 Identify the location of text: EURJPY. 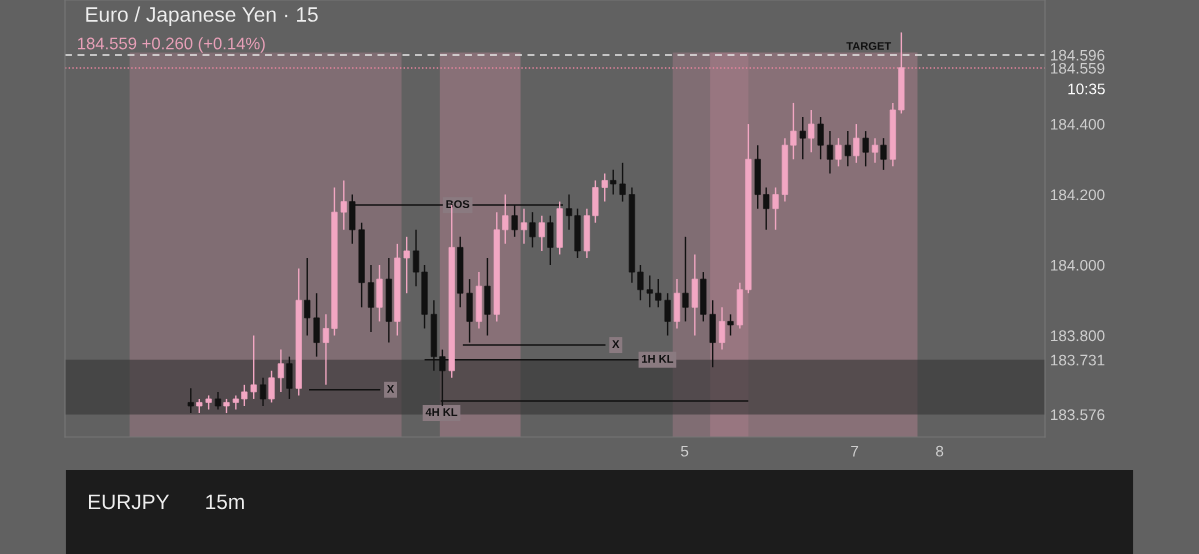
(129, 502).